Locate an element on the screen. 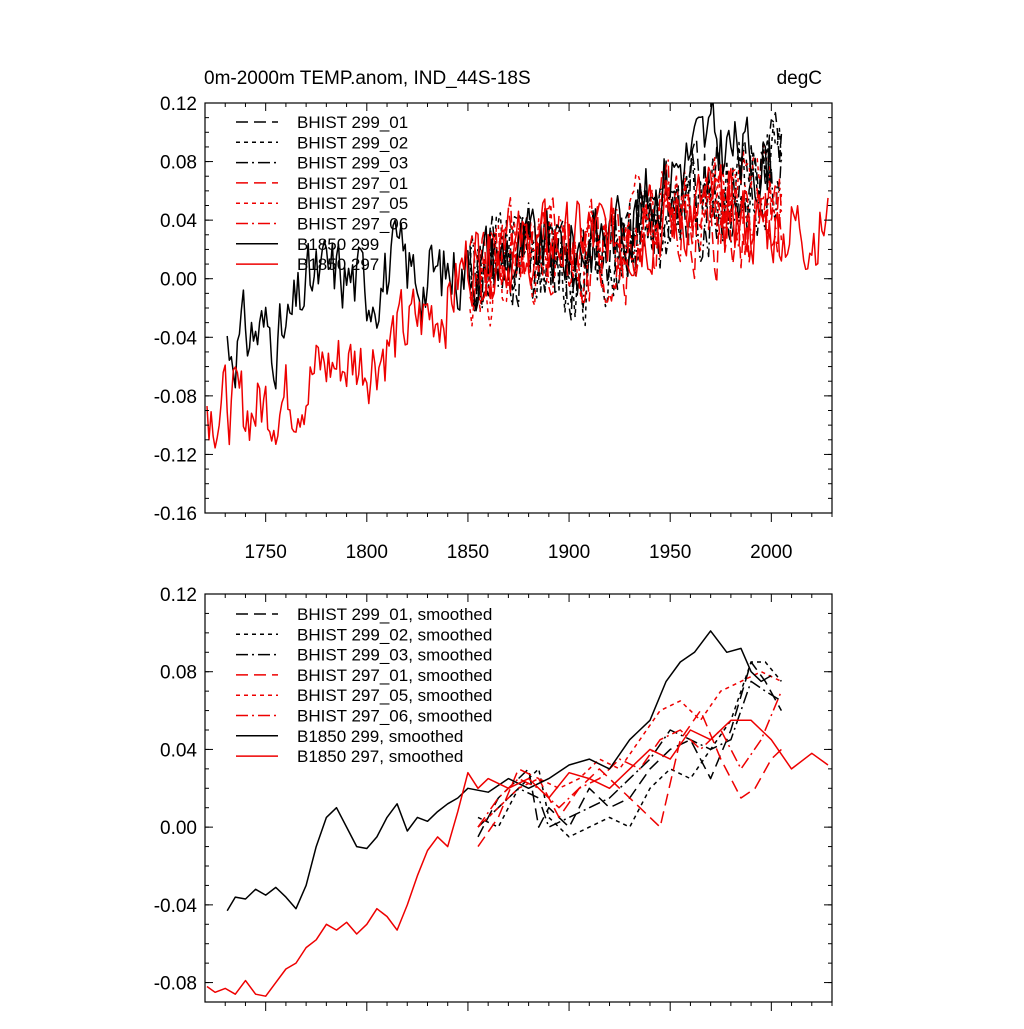 The image size is (1024, 1029). legend-label-b1850-299: B1850 299 is located at coordinates (338, 244).